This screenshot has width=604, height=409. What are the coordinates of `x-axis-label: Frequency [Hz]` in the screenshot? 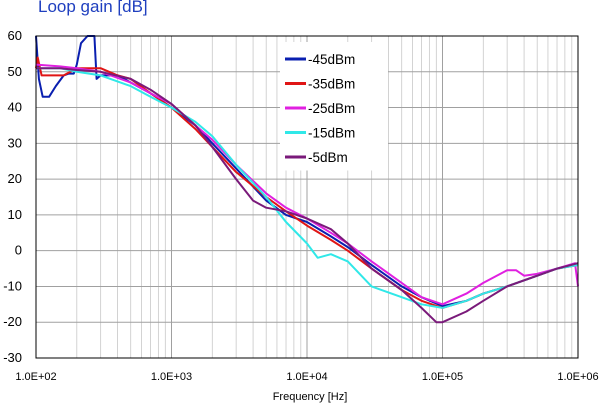 It's located at (310, 397).